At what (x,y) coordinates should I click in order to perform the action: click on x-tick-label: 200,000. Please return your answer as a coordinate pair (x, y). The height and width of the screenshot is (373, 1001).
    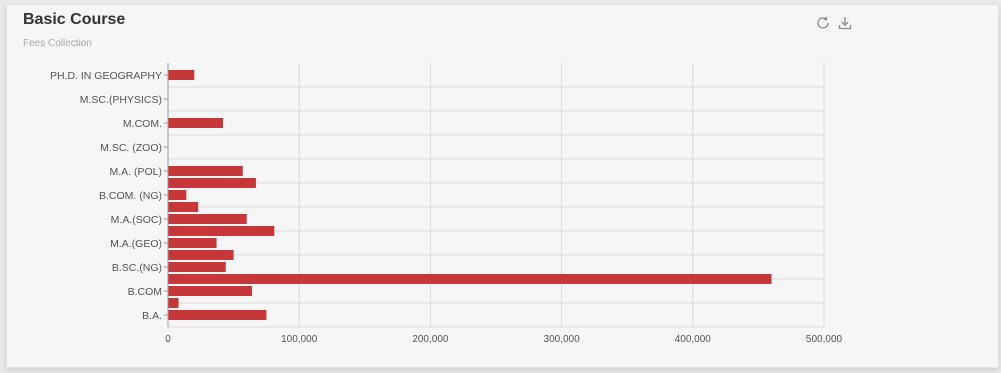
    Looking at the image, I should click on (430, 339).